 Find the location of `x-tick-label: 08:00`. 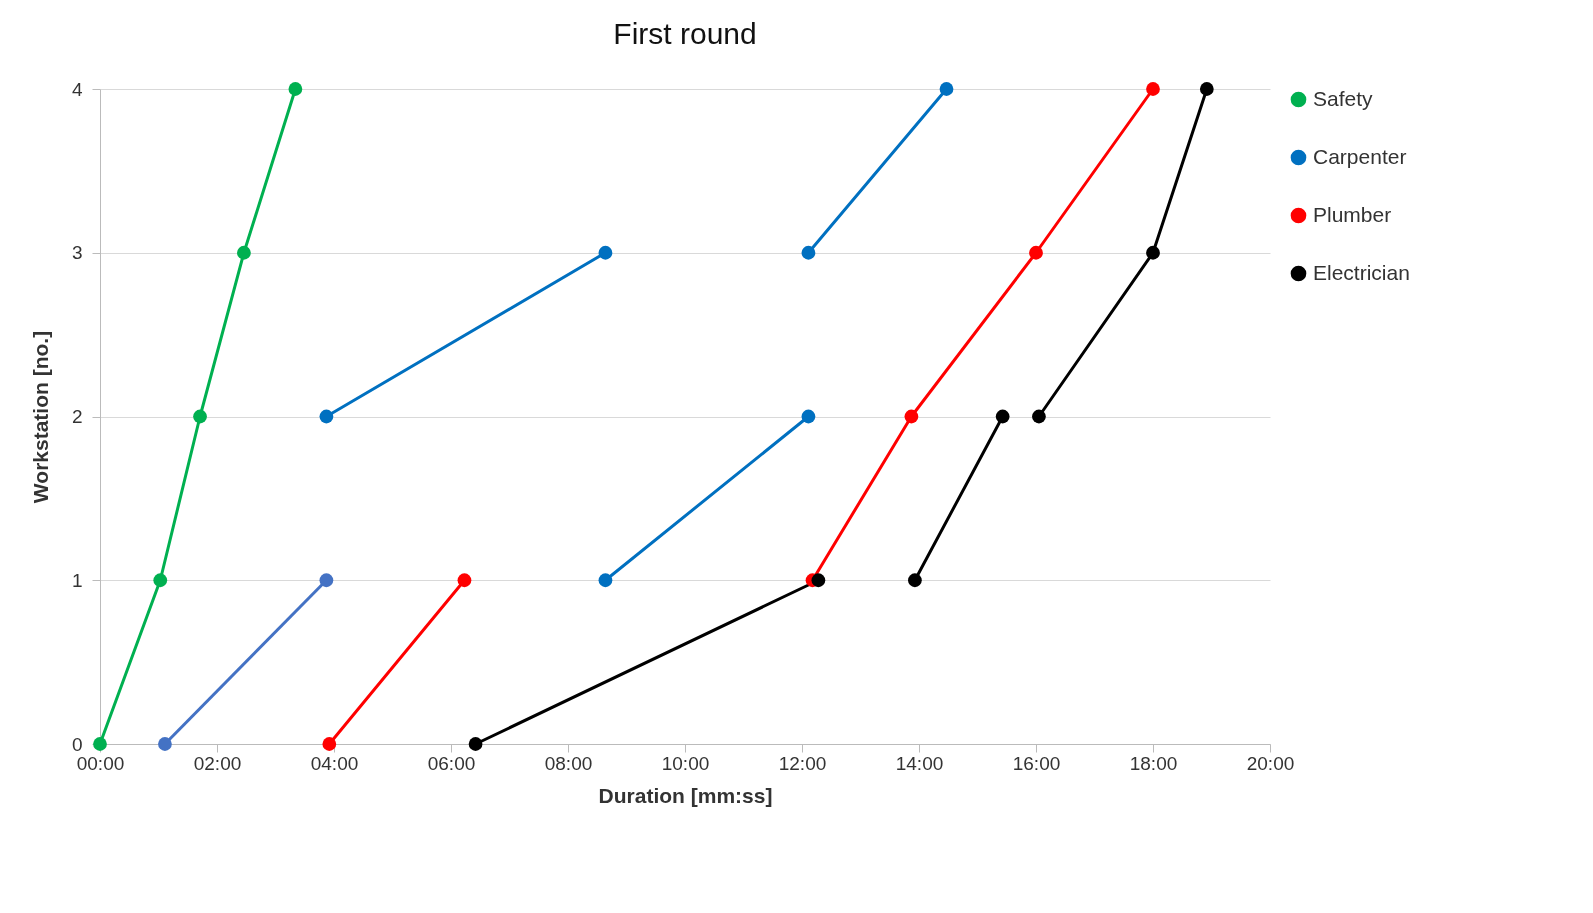

x-tick-label: 08:00 is located at coordinates (568, 763).